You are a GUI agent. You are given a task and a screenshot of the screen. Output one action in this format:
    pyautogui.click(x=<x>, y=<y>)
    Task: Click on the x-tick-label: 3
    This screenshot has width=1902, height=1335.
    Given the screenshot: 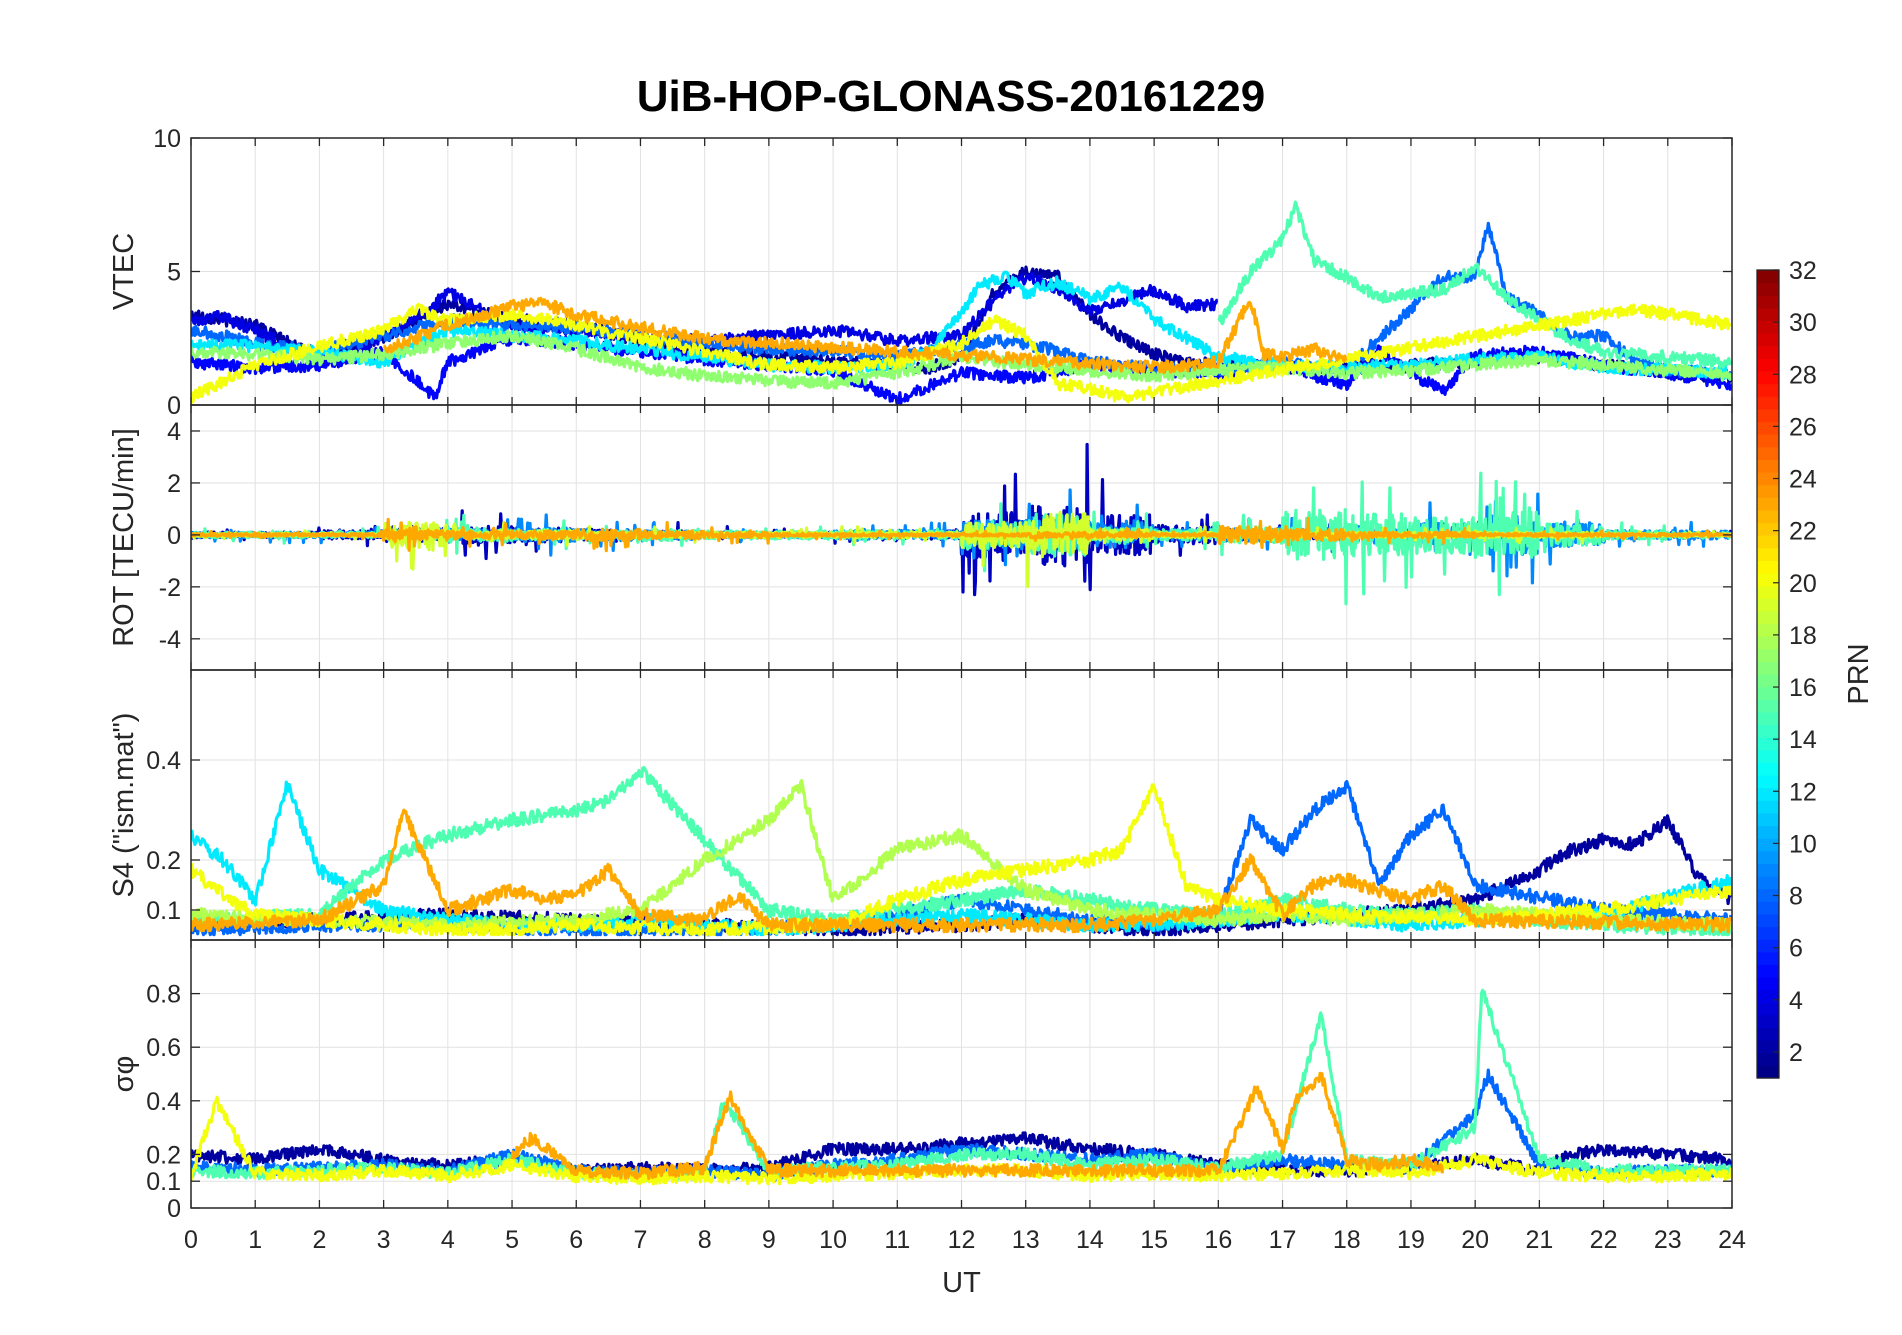 What is the action you would take?
    pyautogui.click(x=384, y=1240)
    